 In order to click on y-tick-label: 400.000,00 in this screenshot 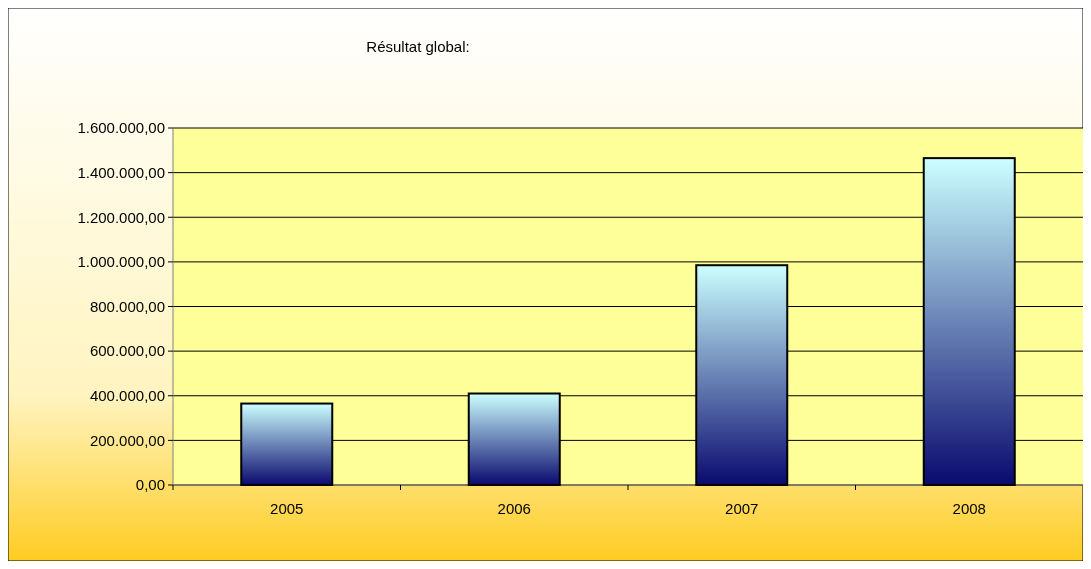, I will do `click(127, 395)`.